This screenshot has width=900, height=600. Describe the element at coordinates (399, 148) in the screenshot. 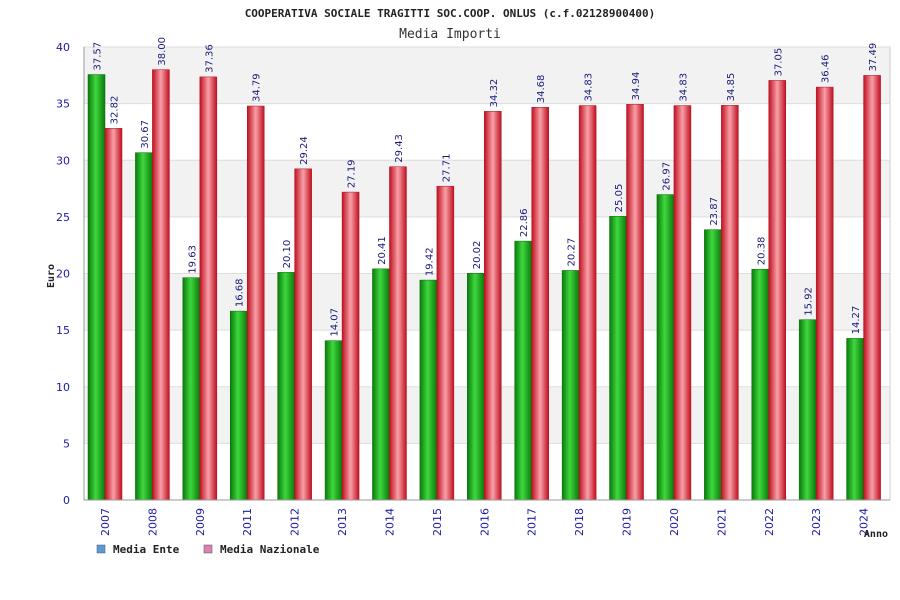

I see `value-label: 29.43` at that location.